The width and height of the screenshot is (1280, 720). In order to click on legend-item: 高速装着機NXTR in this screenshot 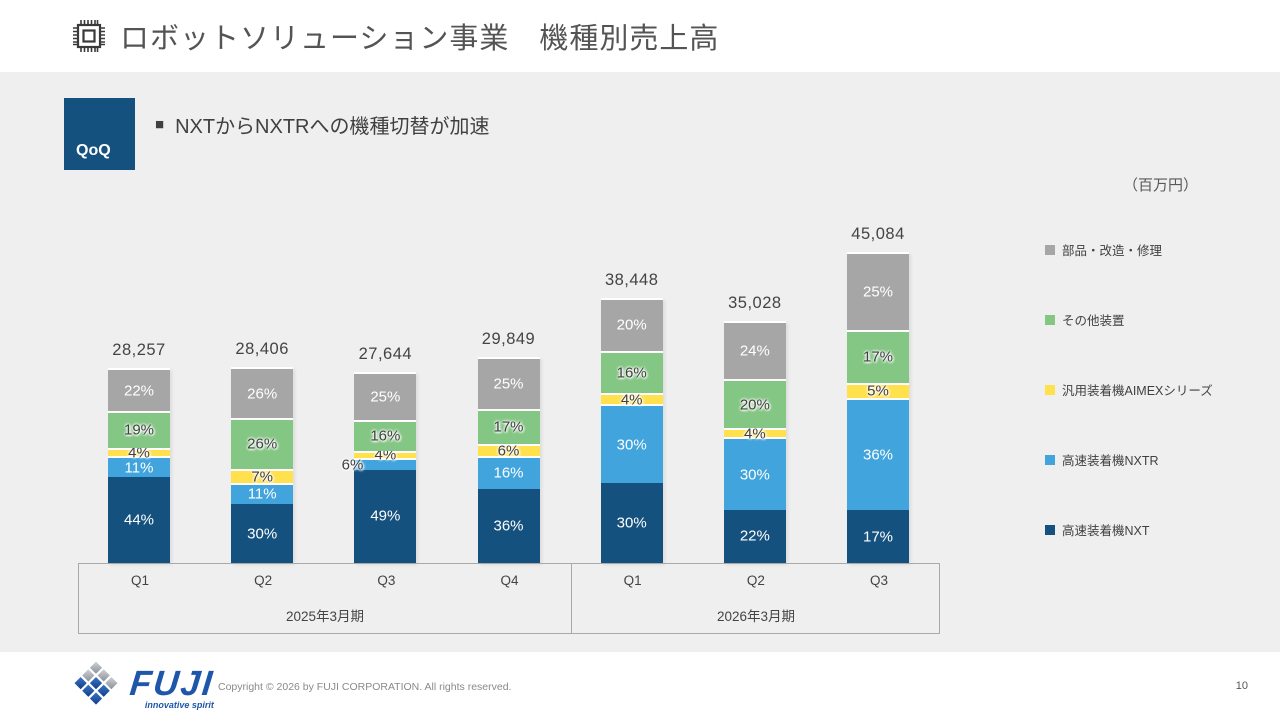, I will do `click(1102, 459)`.